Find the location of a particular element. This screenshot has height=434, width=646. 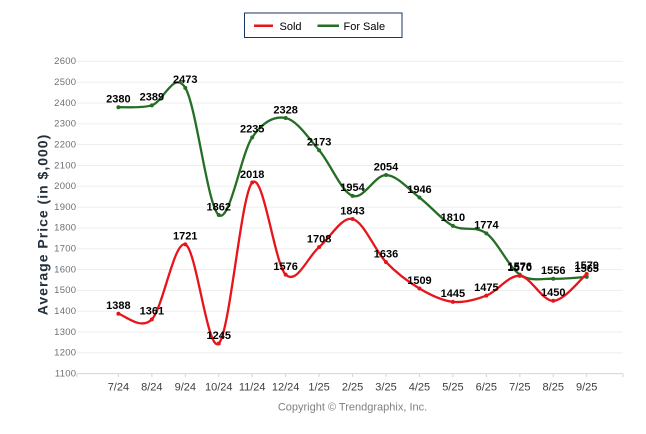

svg-text: 2200 is located at coordinates (65, 144).